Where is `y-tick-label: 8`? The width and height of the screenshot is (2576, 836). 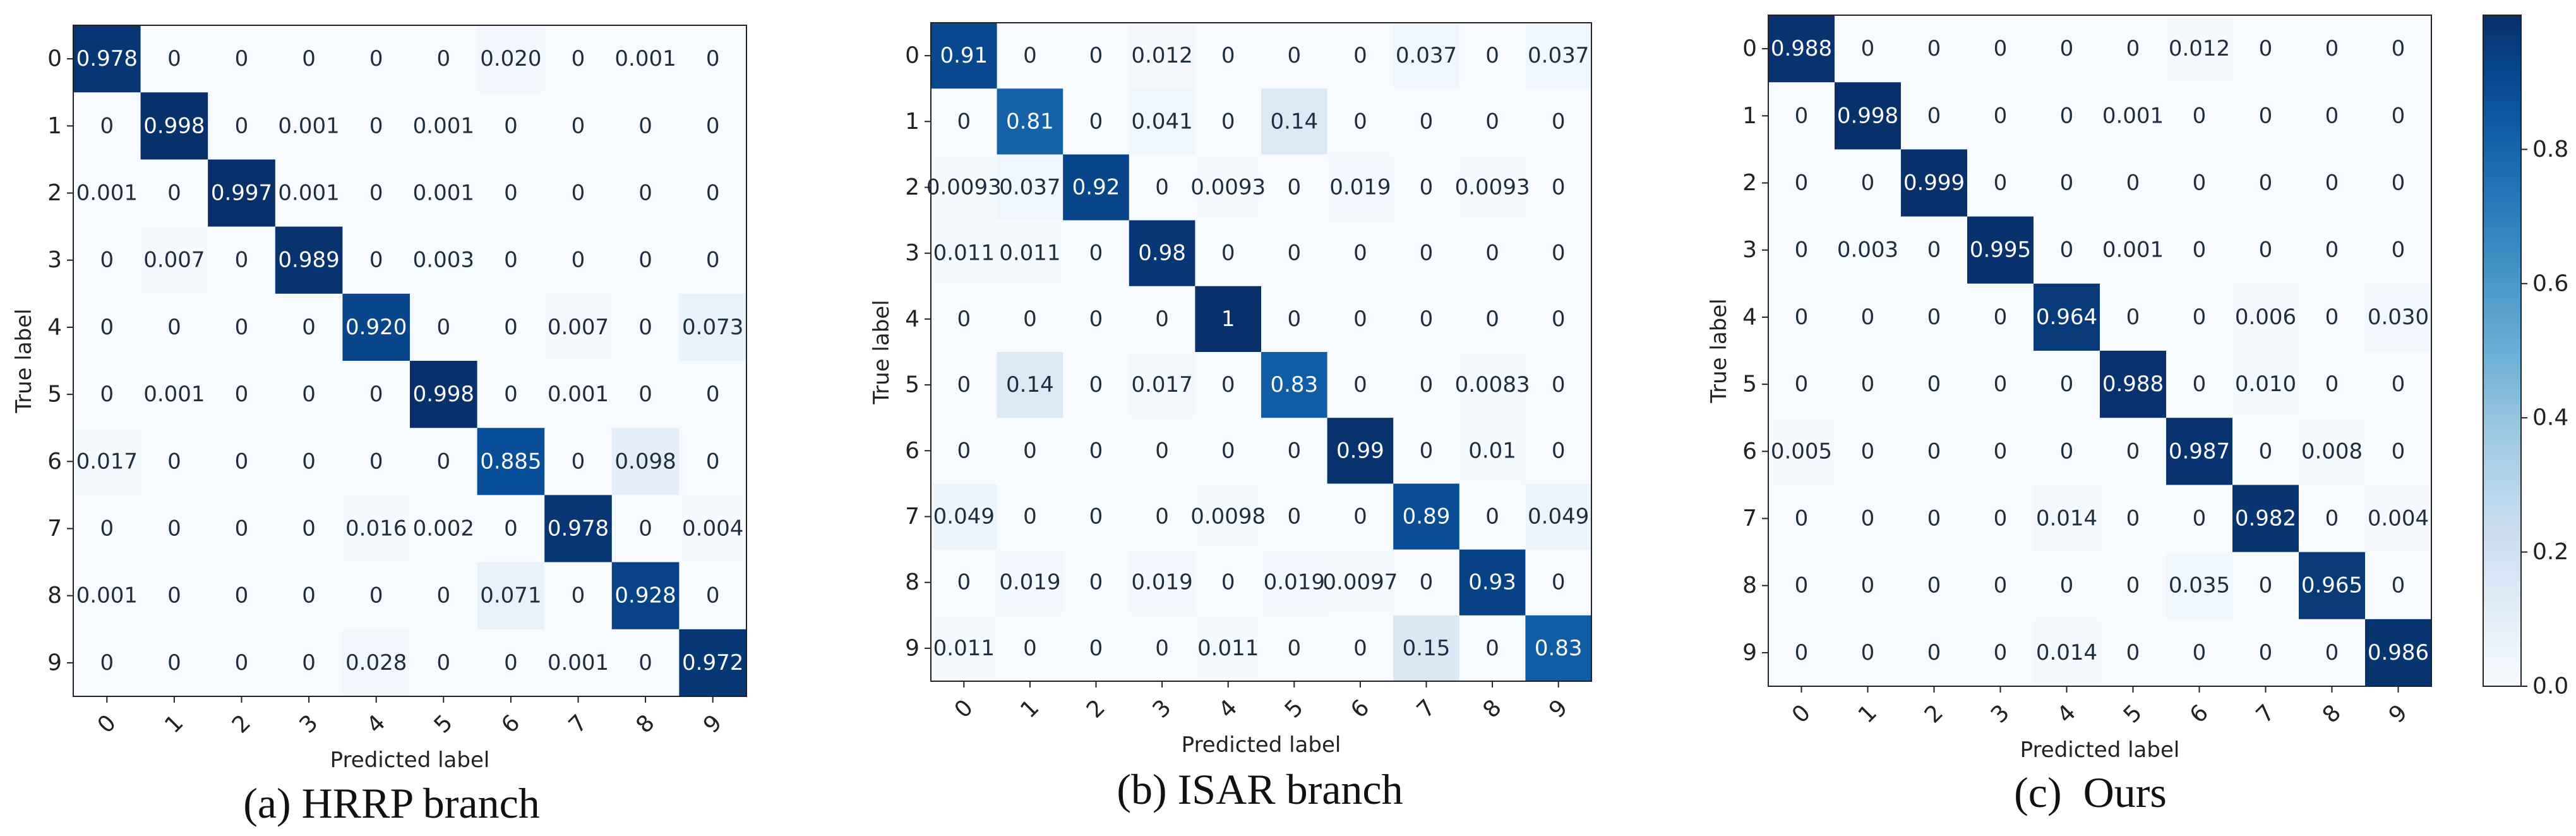 y-tick-label: 8 is located at coordinates (55, 596).